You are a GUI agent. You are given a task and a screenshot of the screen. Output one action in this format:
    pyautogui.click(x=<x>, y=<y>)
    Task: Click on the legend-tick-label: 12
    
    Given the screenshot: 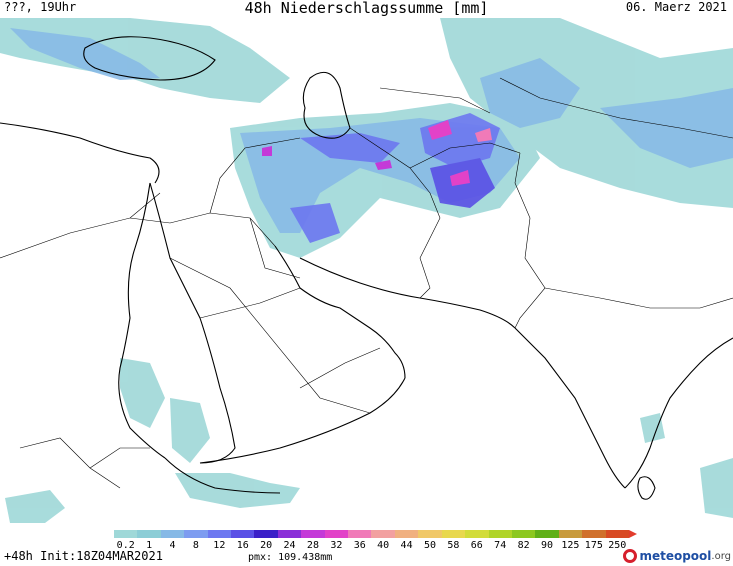 What is the action you would take?
    pyautogui.click(x=219, y=545)
    